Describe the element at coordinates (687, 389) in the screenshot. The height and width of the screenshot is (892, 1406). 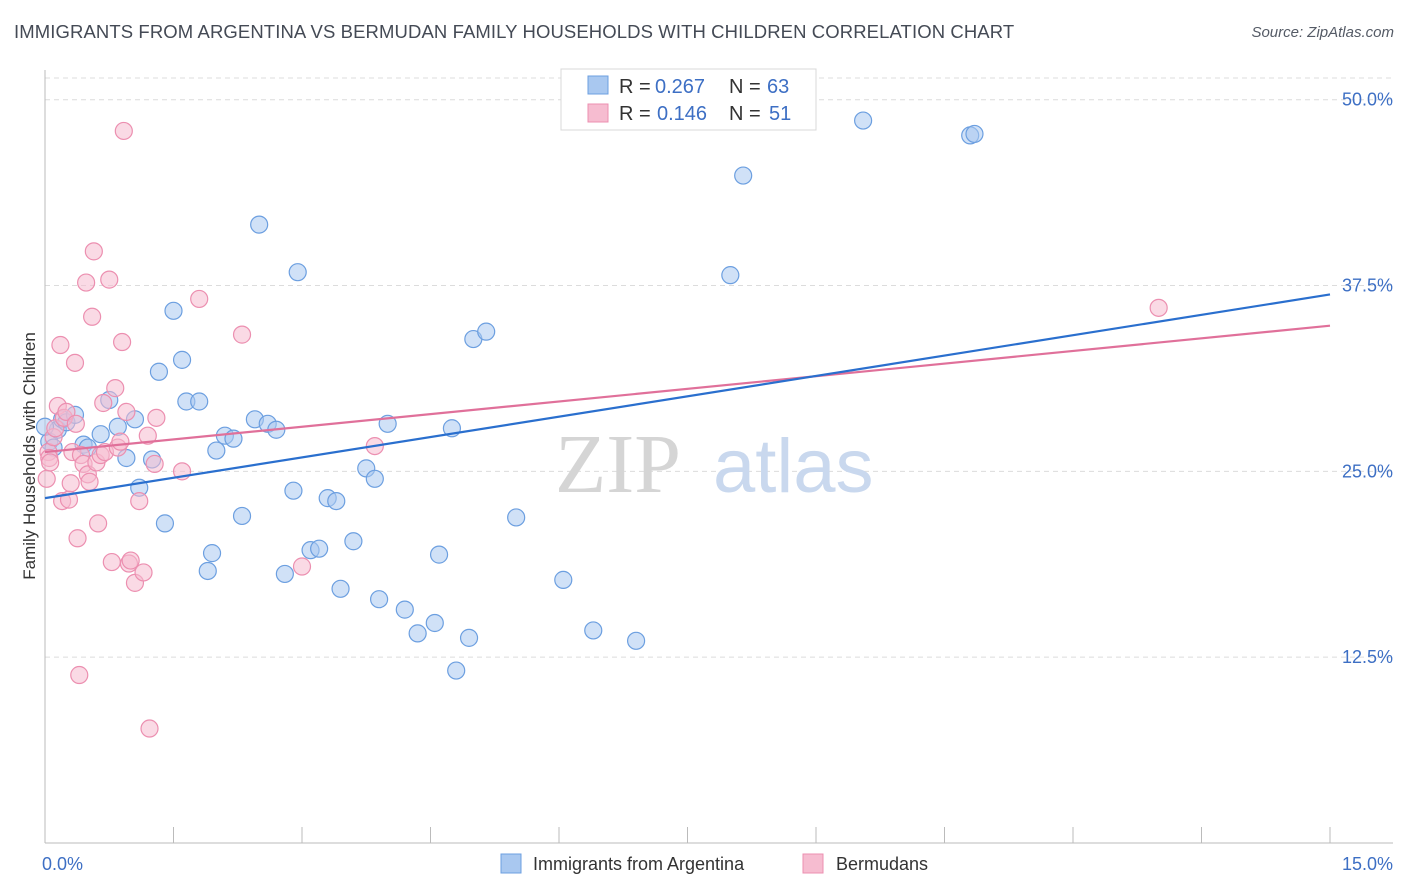
I see `trend-line-bermudans` at that location.